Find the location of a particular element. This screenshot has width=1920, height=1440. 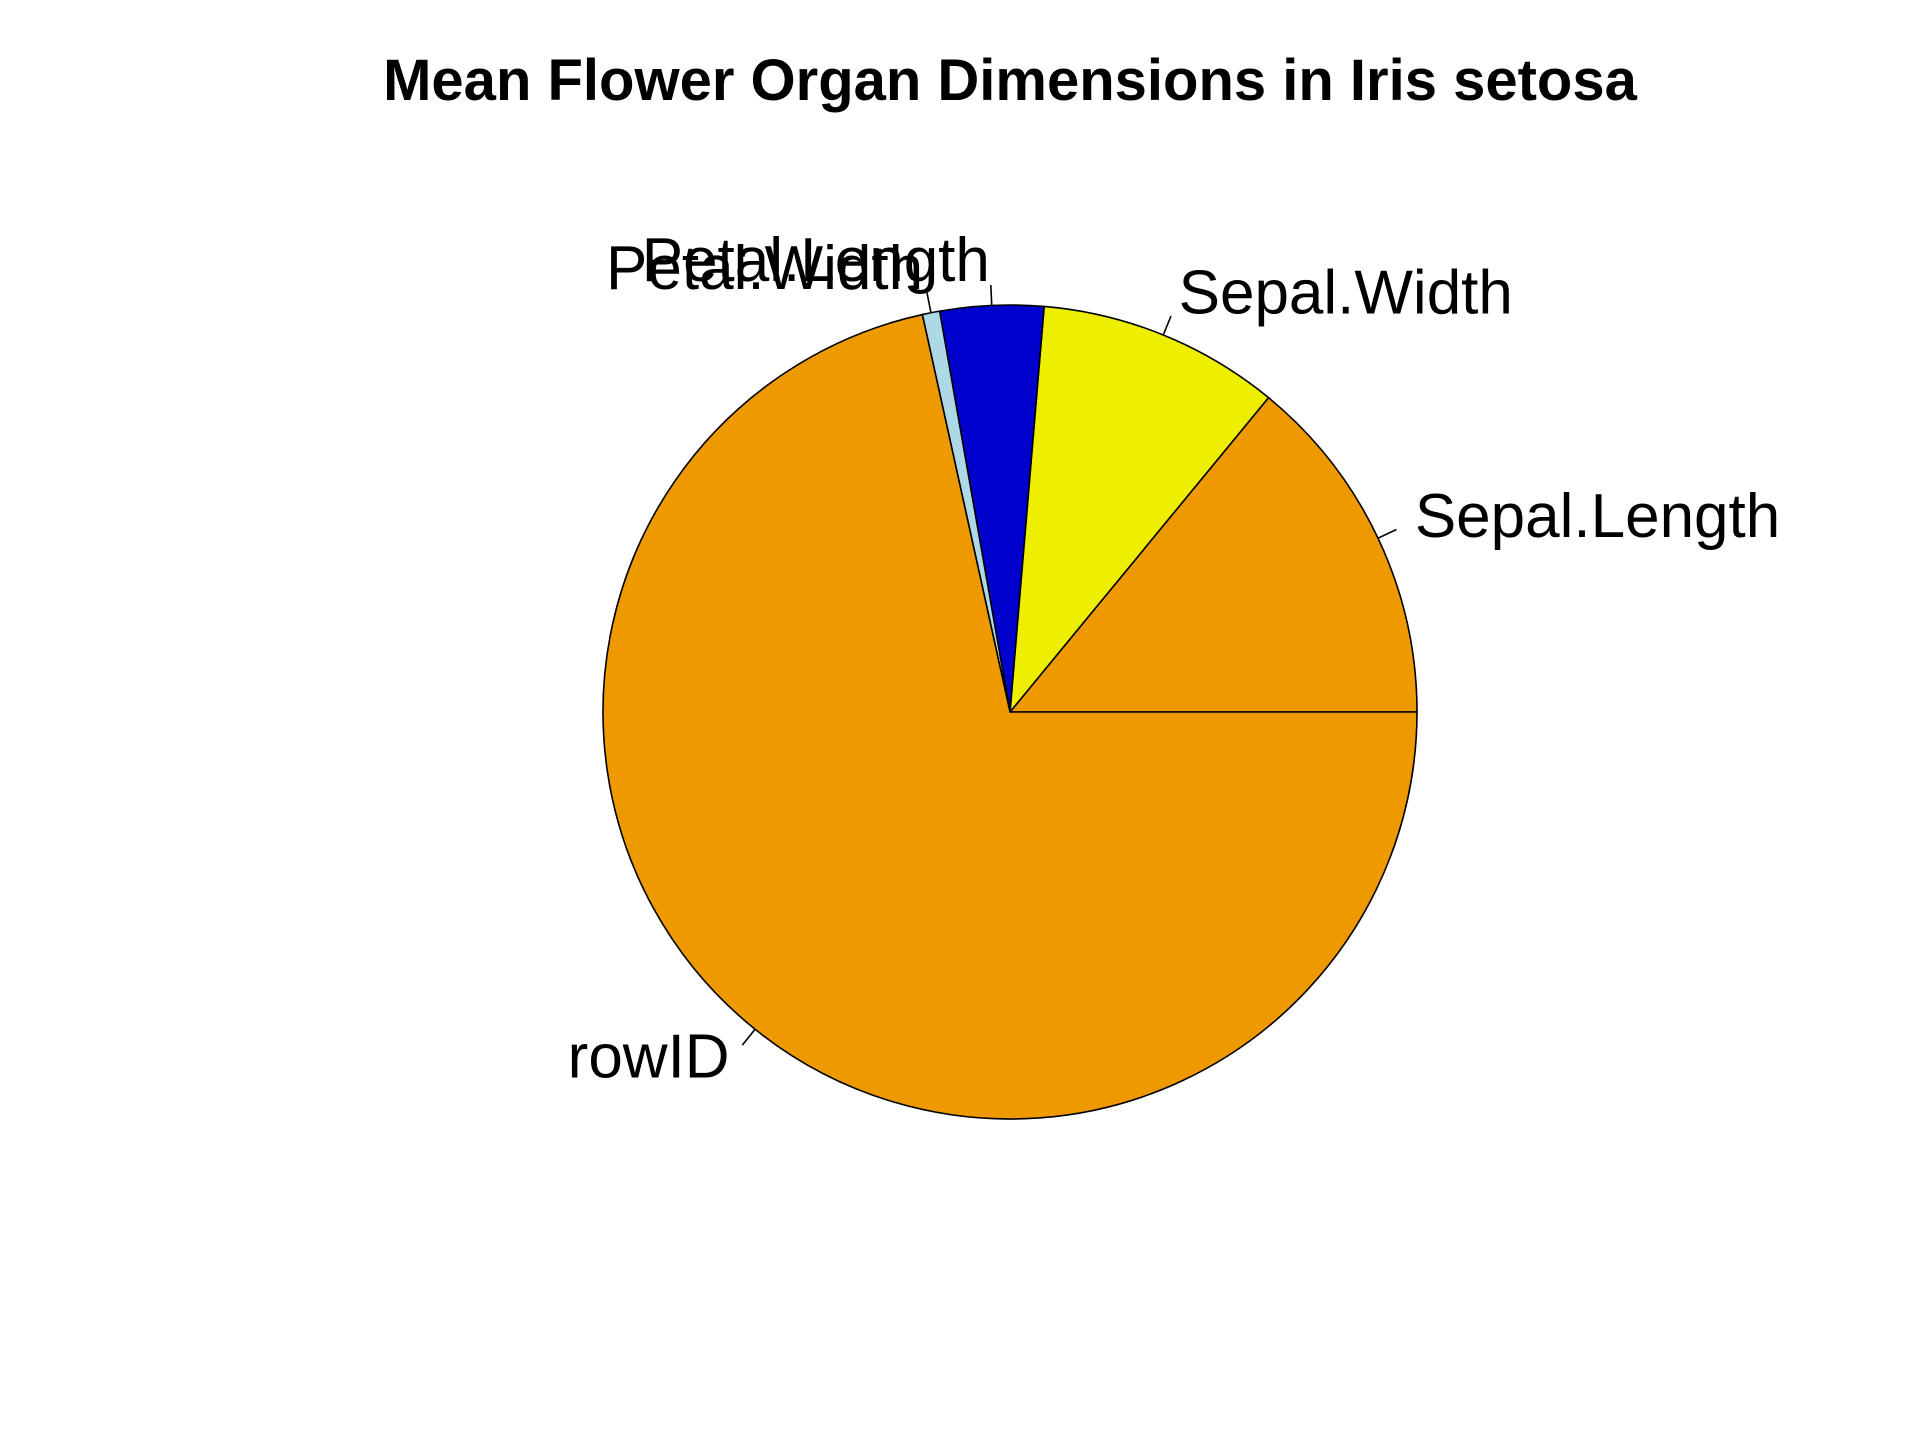

slice-label-sepal-width: Sepal.Width is located at coordinates (1346, 293).